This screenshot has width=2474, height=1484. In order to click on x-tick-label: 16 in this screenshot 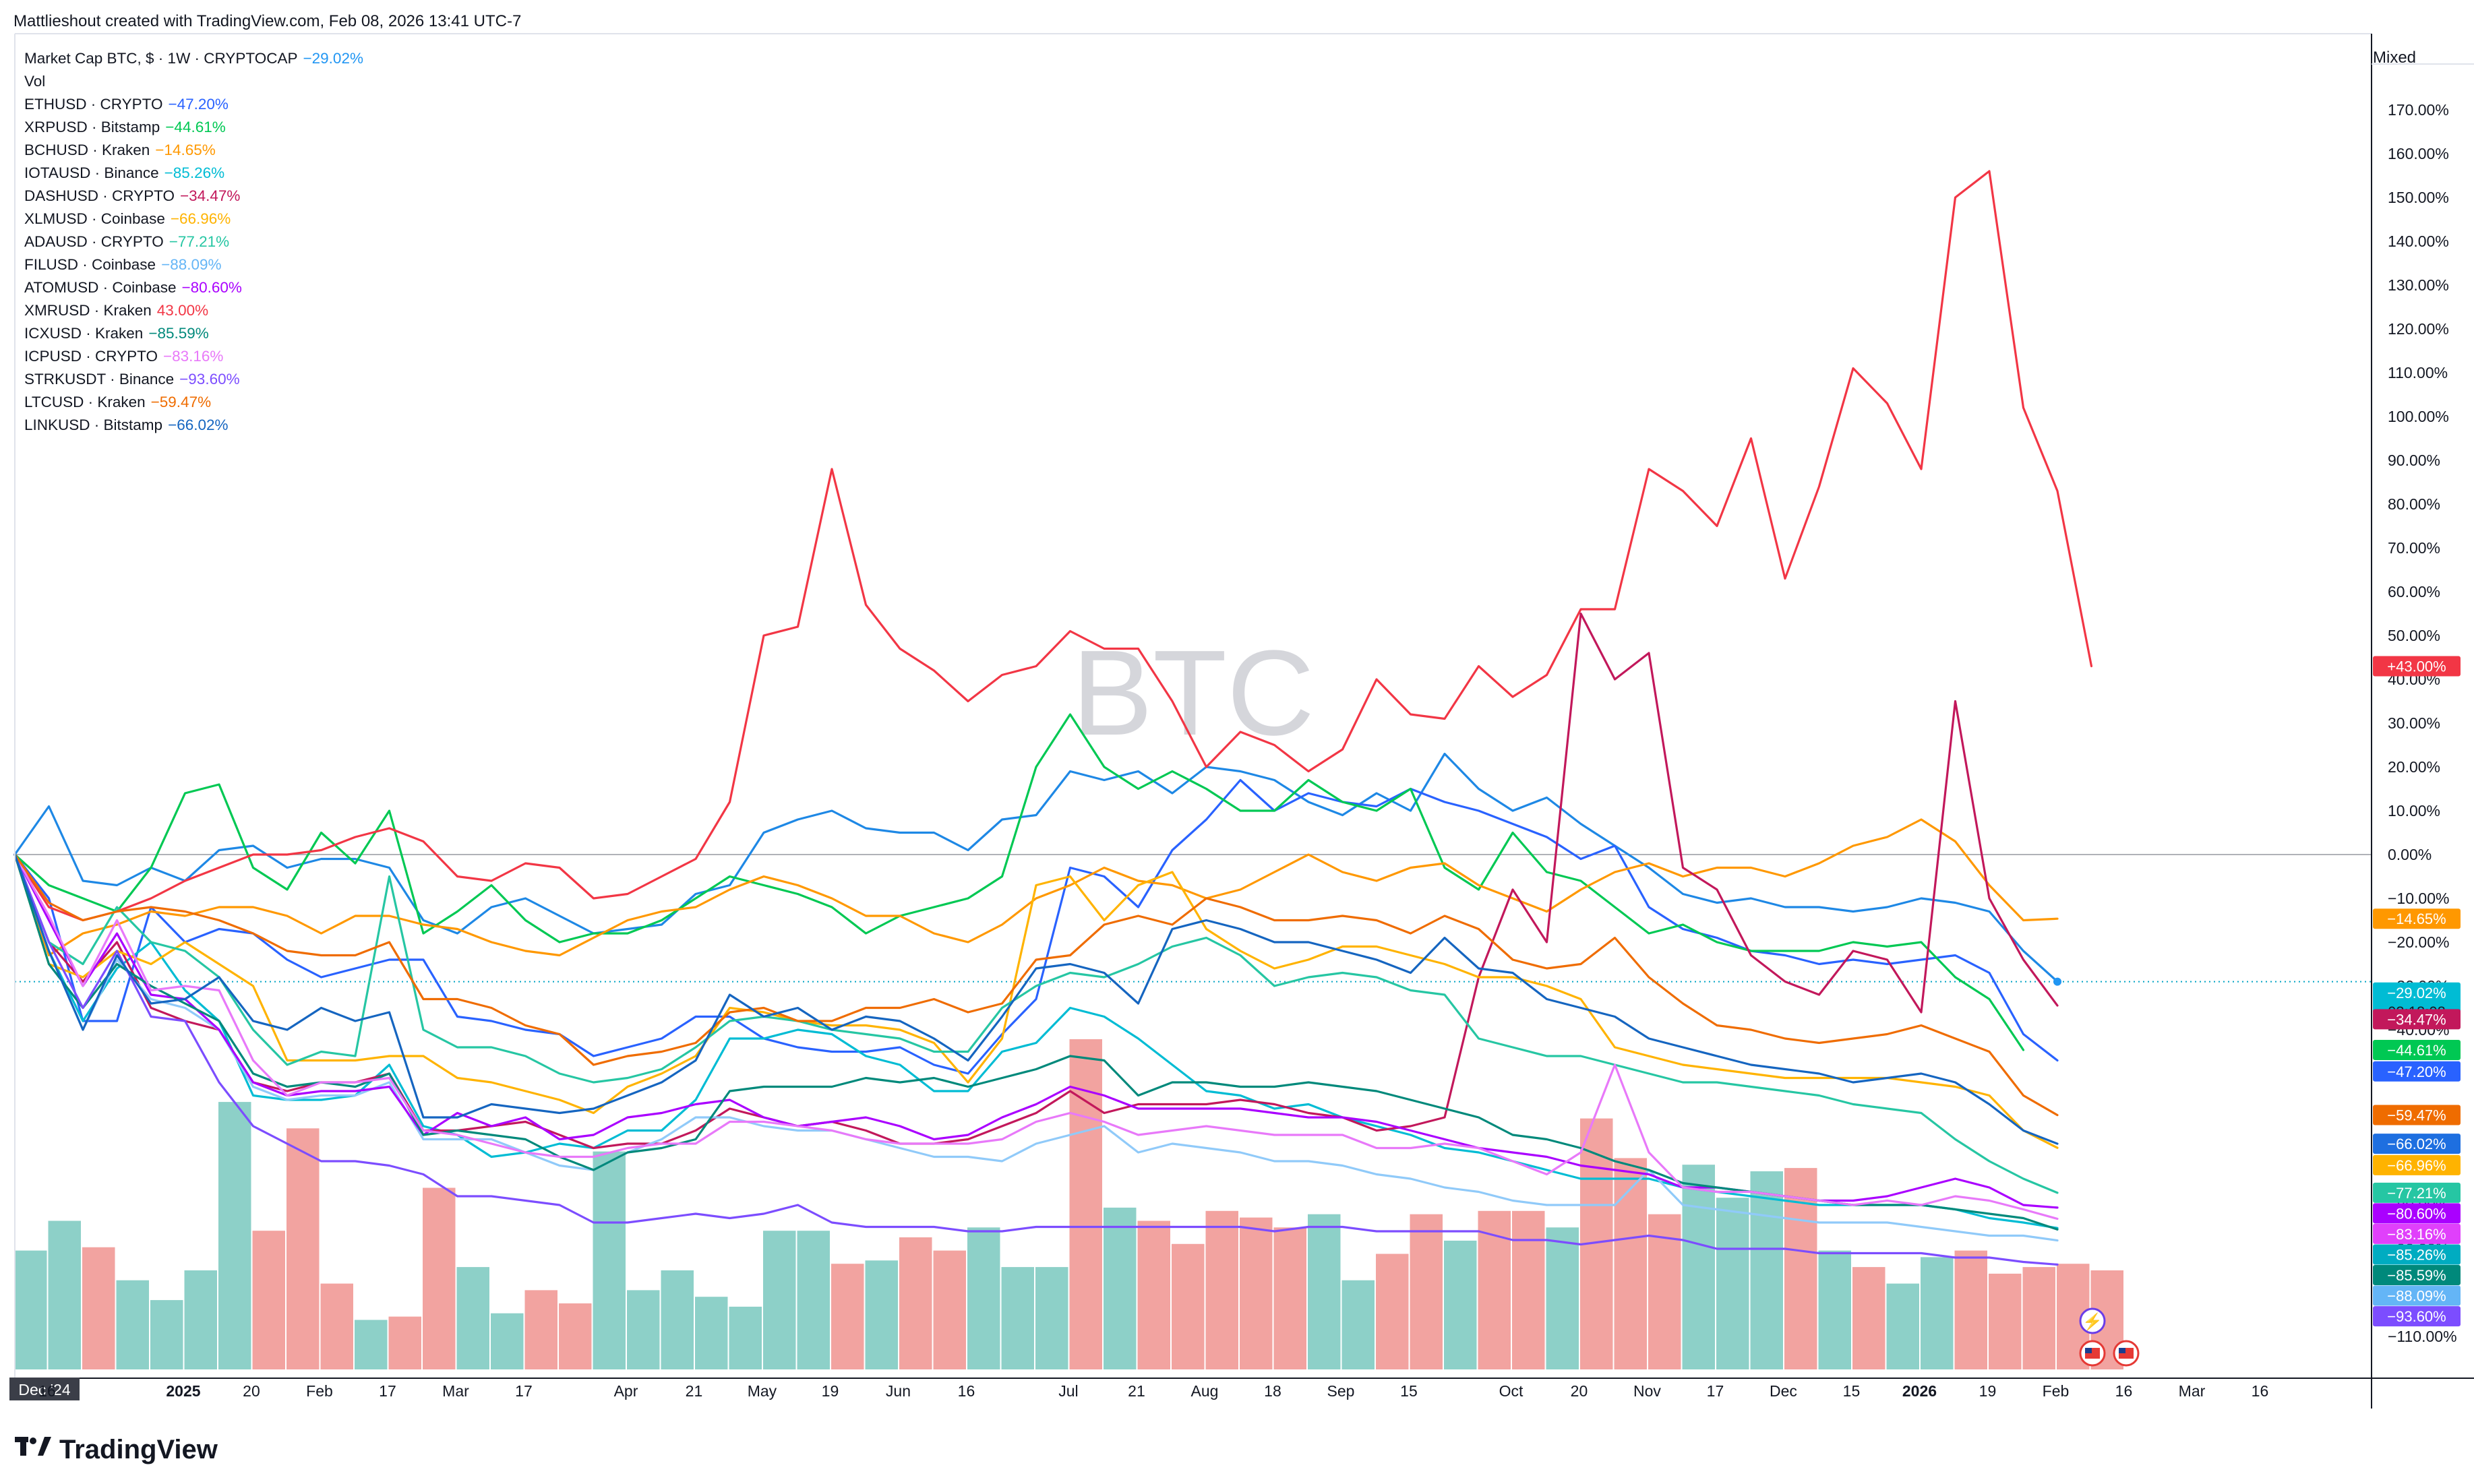, I will do `click(47, 1391)`.